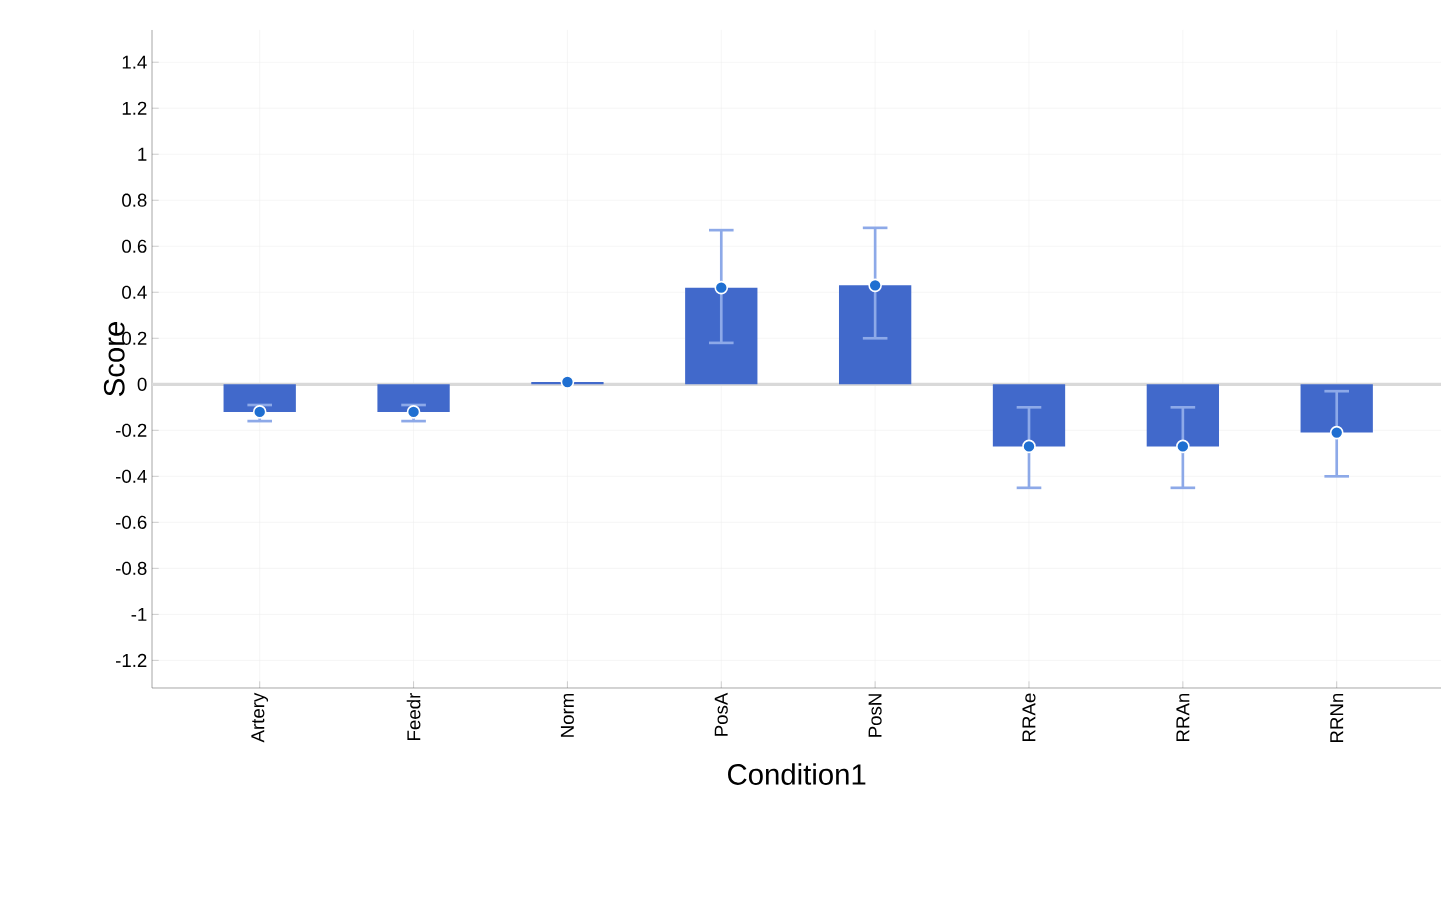  Describe the element at coordinates (875, 715) in the screenshot. I see `x-tick-label: PosN` at that location.